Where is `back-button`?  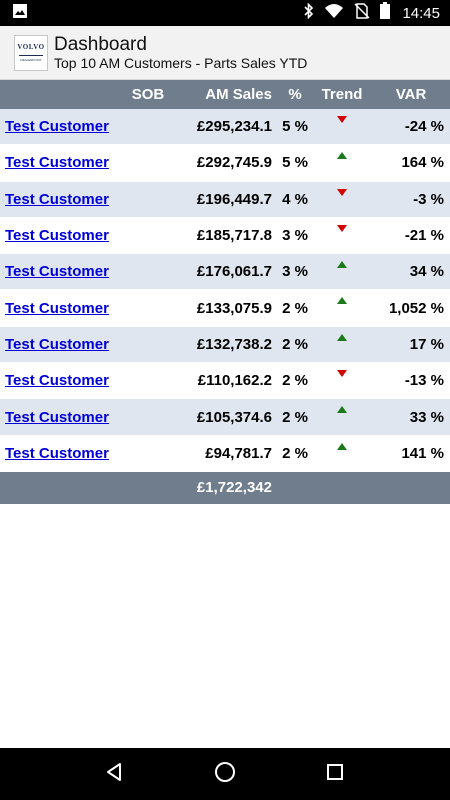 back-button is located at coordinates (115, 774).